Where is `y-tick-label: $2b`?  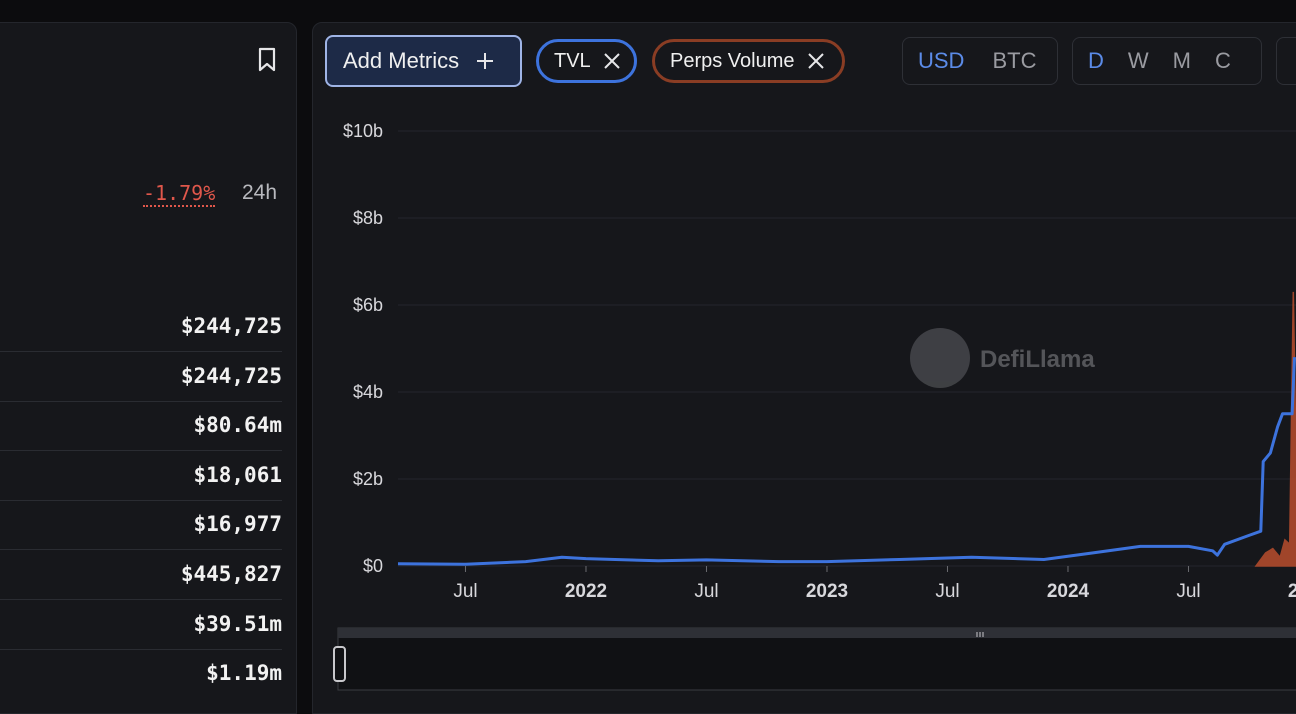 y-tick-label: $2b is located at coordinates (368, 479).